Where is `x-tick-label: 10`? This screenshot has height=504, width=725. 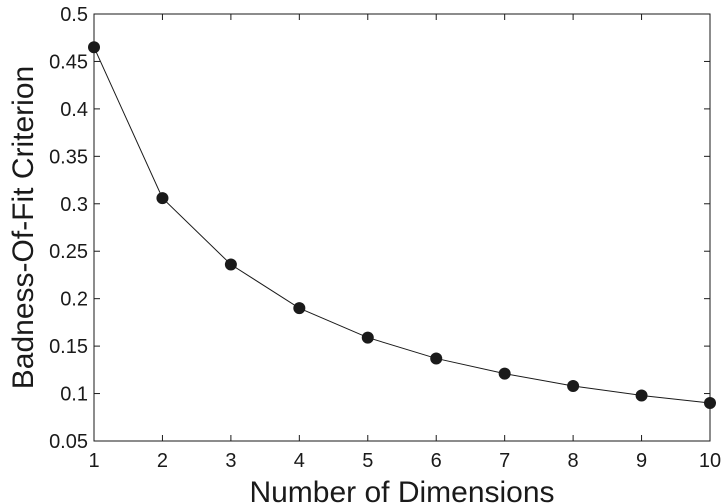 x-tick-label: 10 is located at coordinates (710, 461).